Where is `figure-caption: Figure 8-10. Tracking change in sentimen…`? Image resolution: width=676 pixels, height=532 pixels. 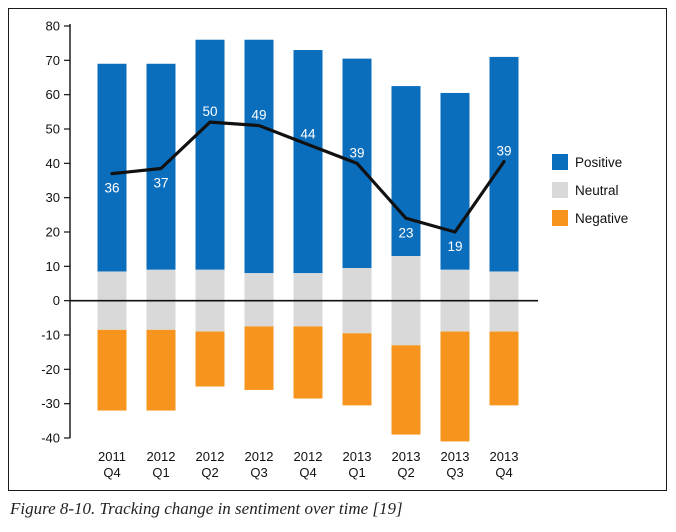
figure-caption: Figure 8-10. Tracking change in sentimen… is located at coordinates (206, 508).